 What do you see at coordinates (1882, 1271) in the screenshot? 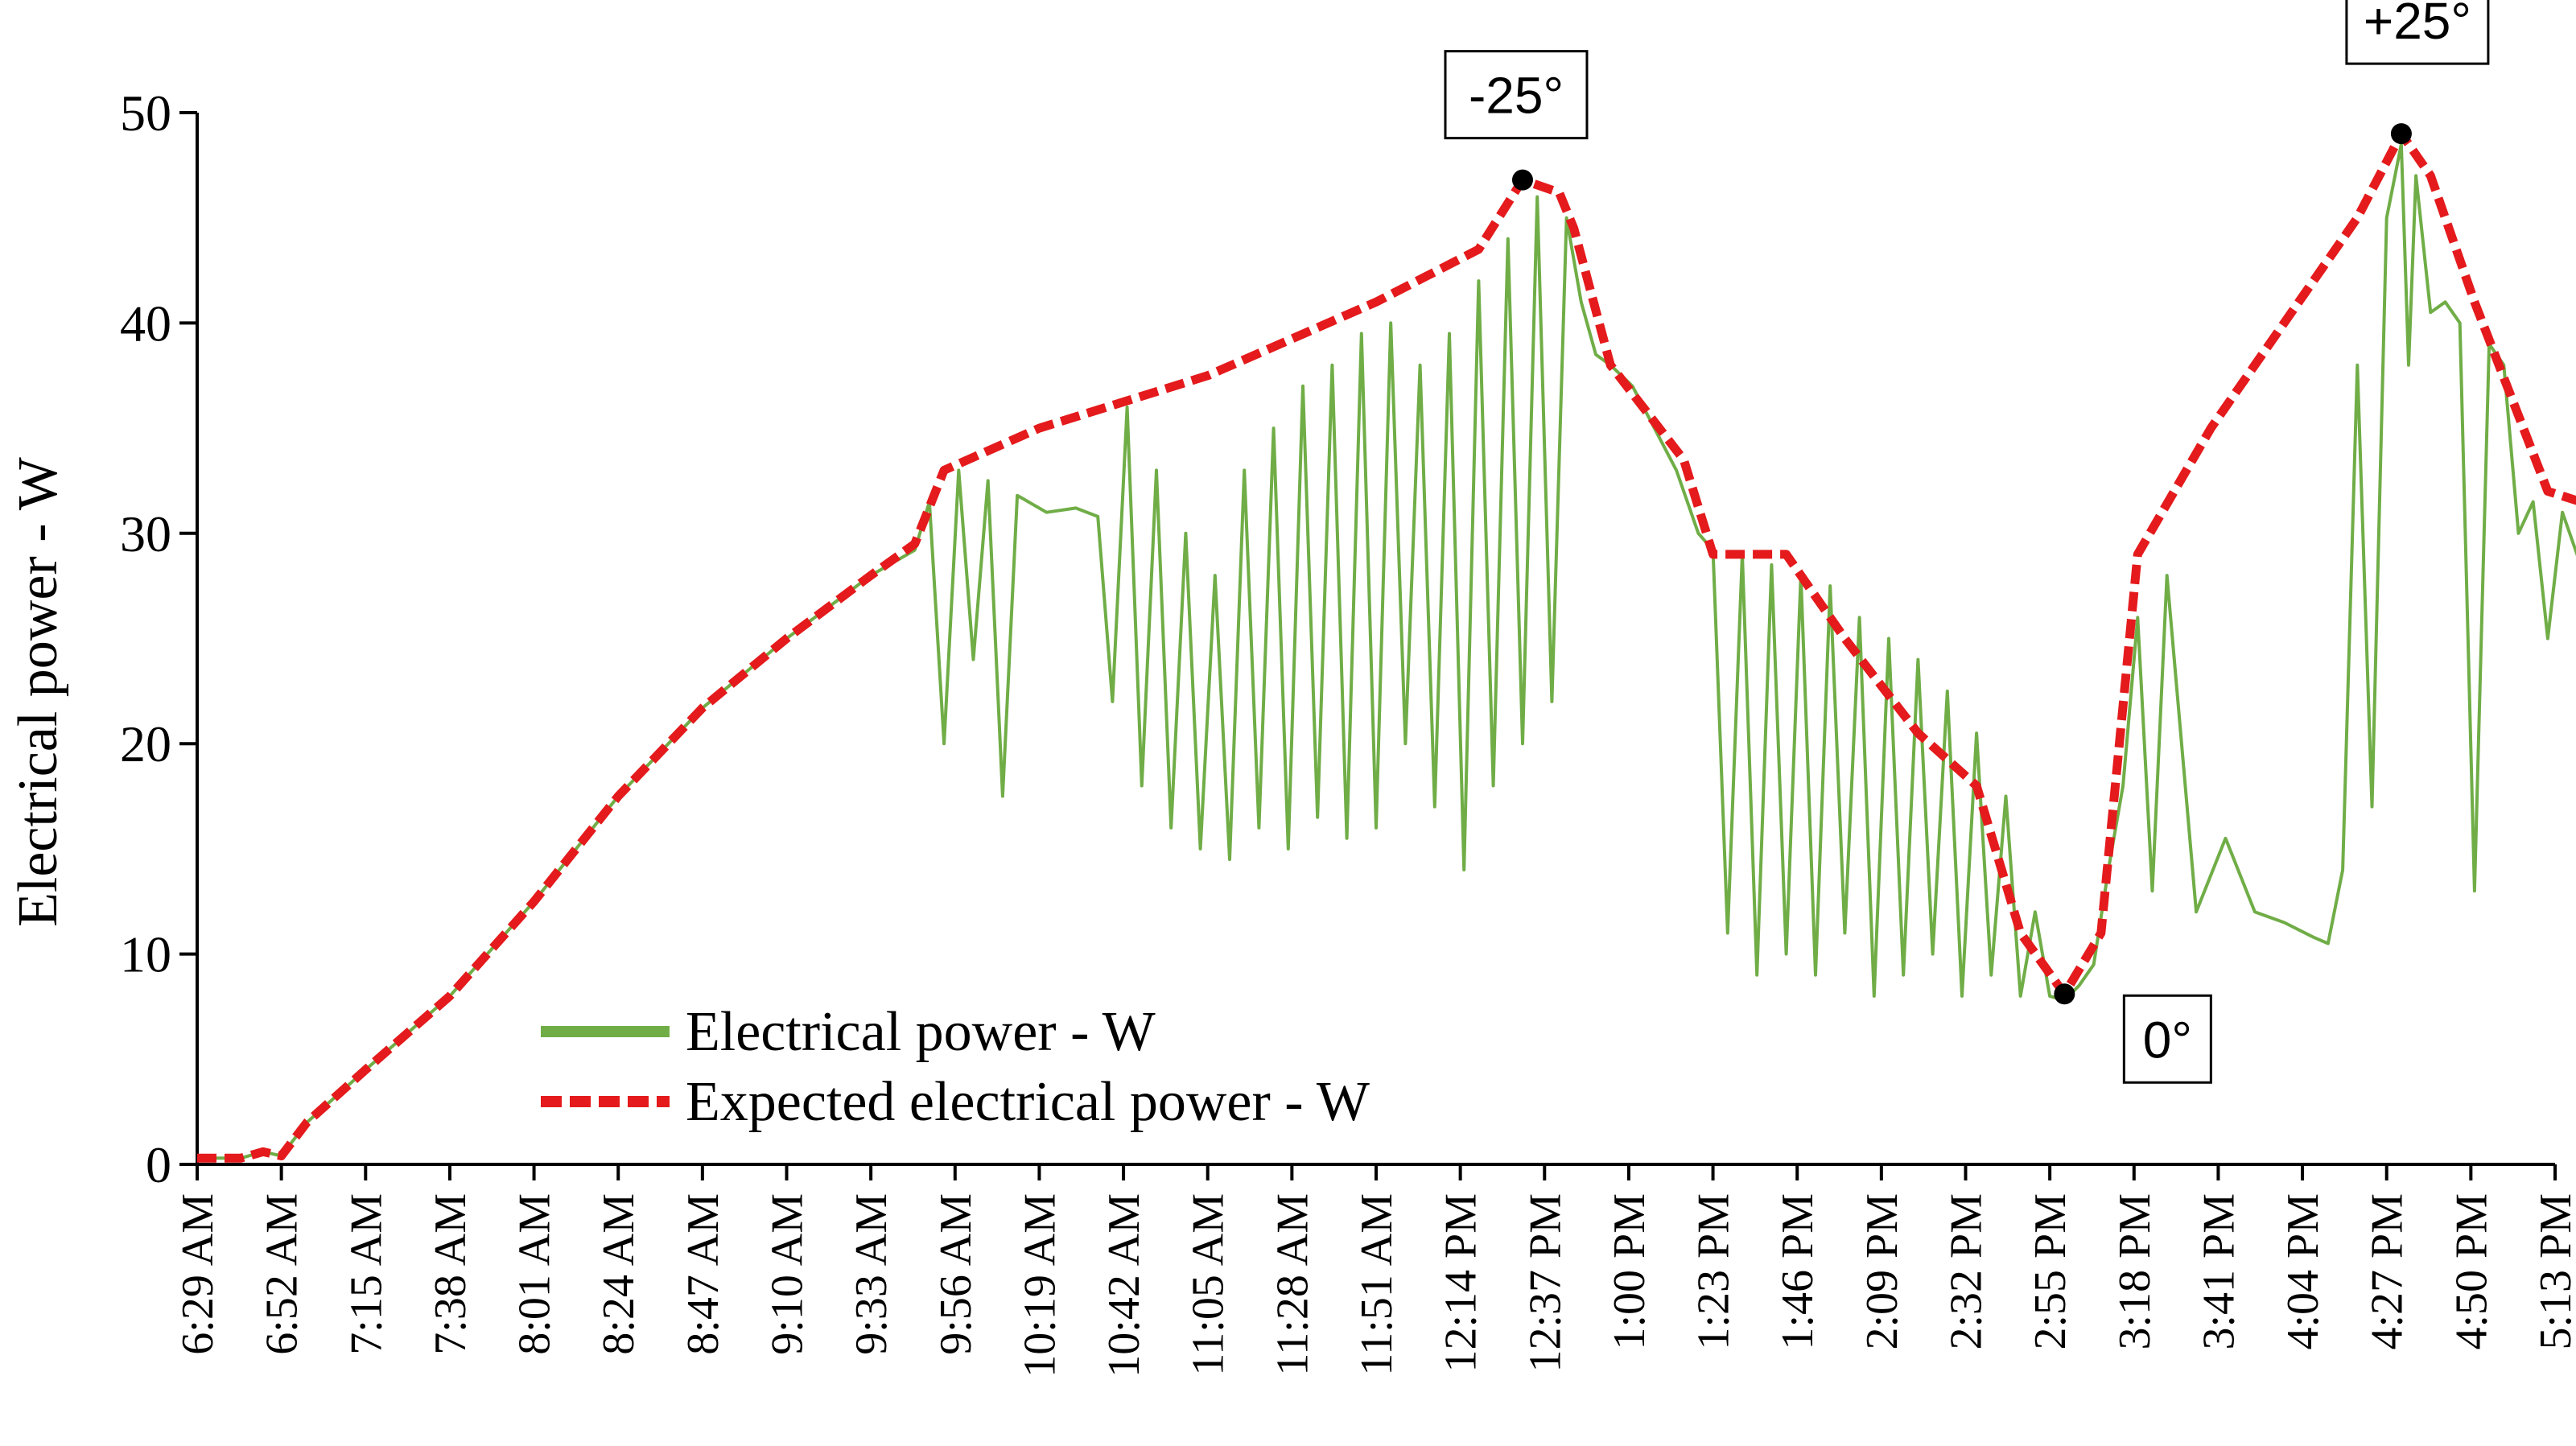
I see `x-tick-label: 2:09 PM` at bounding box center [1882, 1271].